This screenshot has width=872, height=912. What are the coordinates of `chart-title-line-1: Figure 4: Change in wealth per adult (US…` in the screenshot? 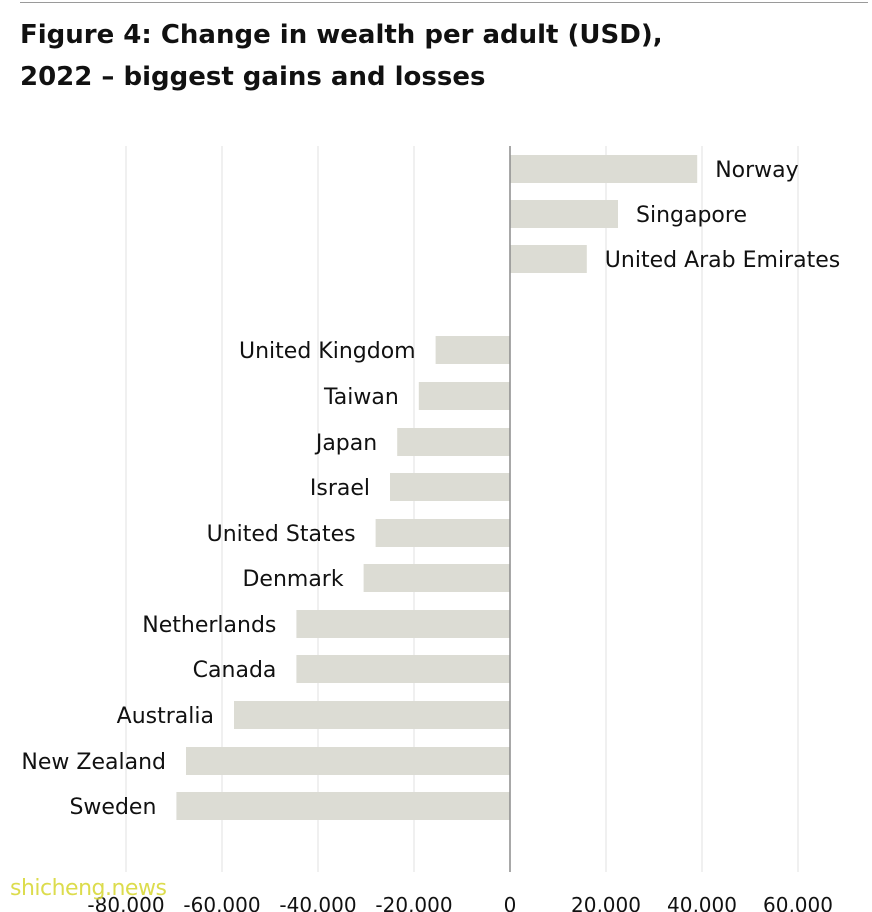 It's located at (341, 35).